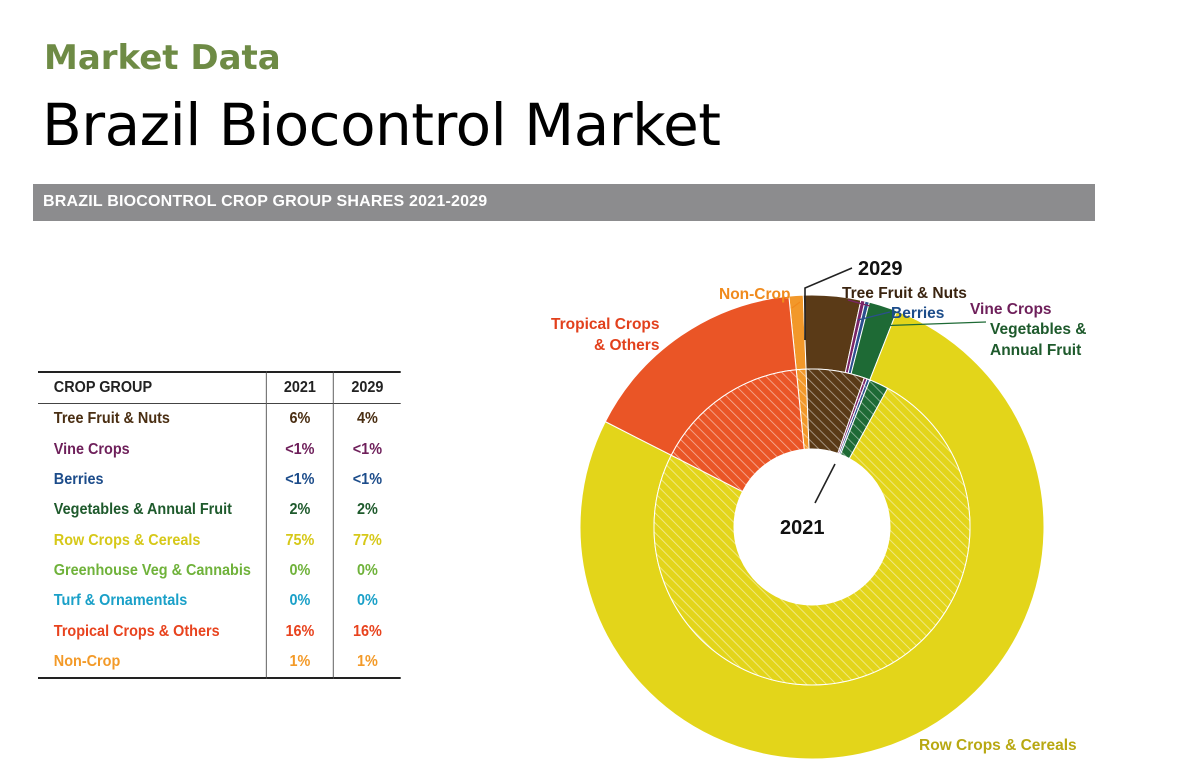  I want to click on share-2029-cell: 77%, so click(367, 540).